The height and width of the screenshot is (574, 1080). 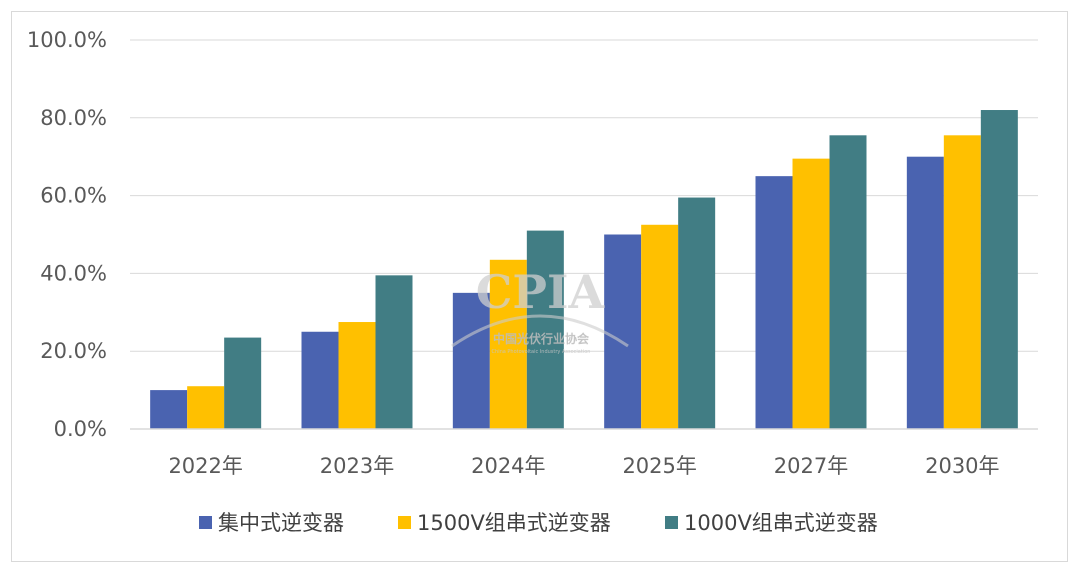 What do you see at coordinates (508, 466) in the screenshot?
I see `x-tick-label: 2024年` at bounding box center [508, 466].